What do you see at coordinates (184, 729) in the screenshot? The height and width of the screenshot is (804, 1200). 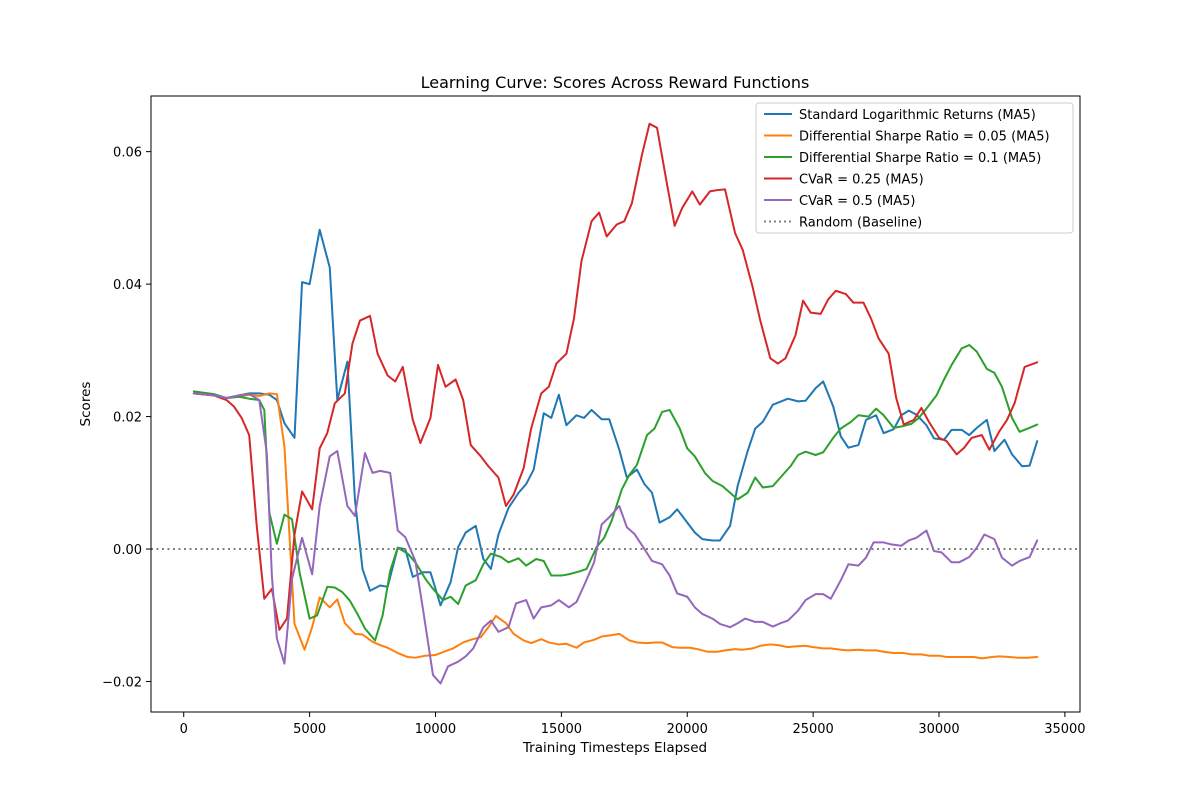 I see `x-tick-label: 0` at bounding box center [184, 729].